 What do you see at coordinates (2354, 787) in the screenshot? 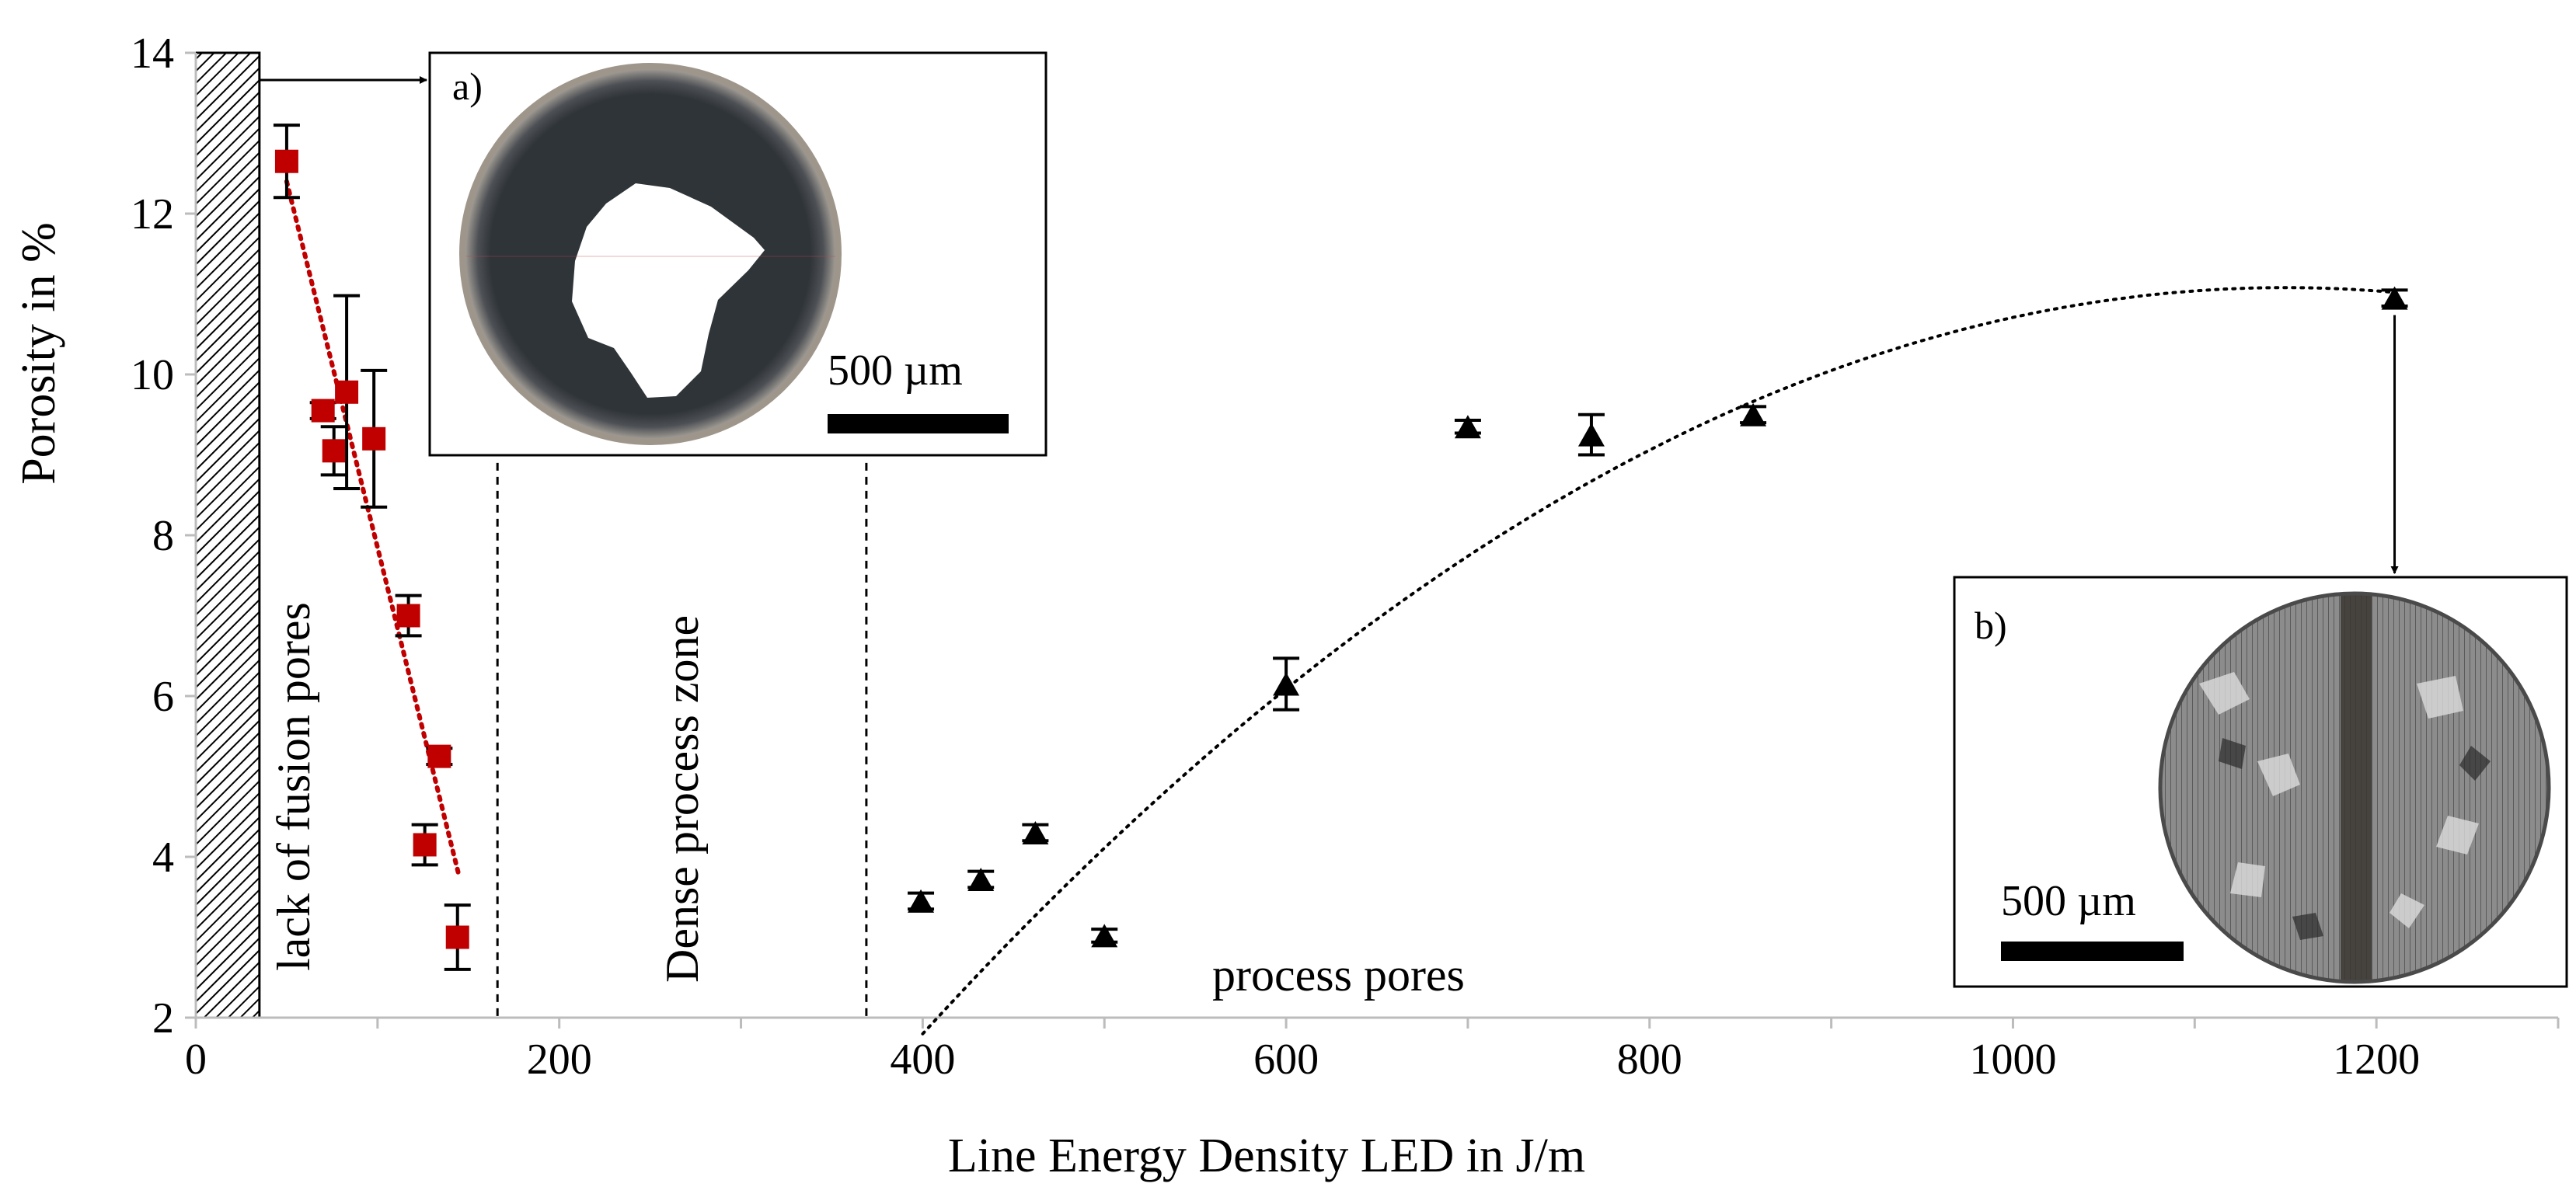
I see `micrograph-b` at bounding box center [2354, 787].